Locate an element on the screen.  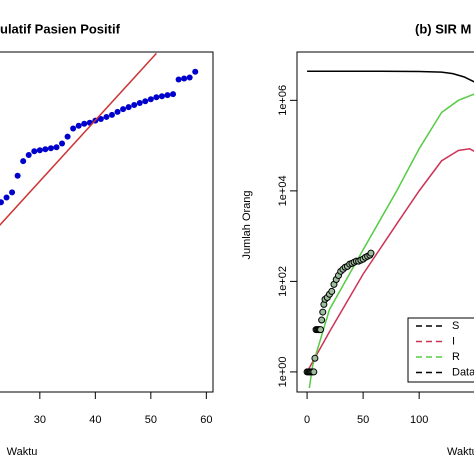
x-tick-label: 40 is located at coordinates (95, 420).